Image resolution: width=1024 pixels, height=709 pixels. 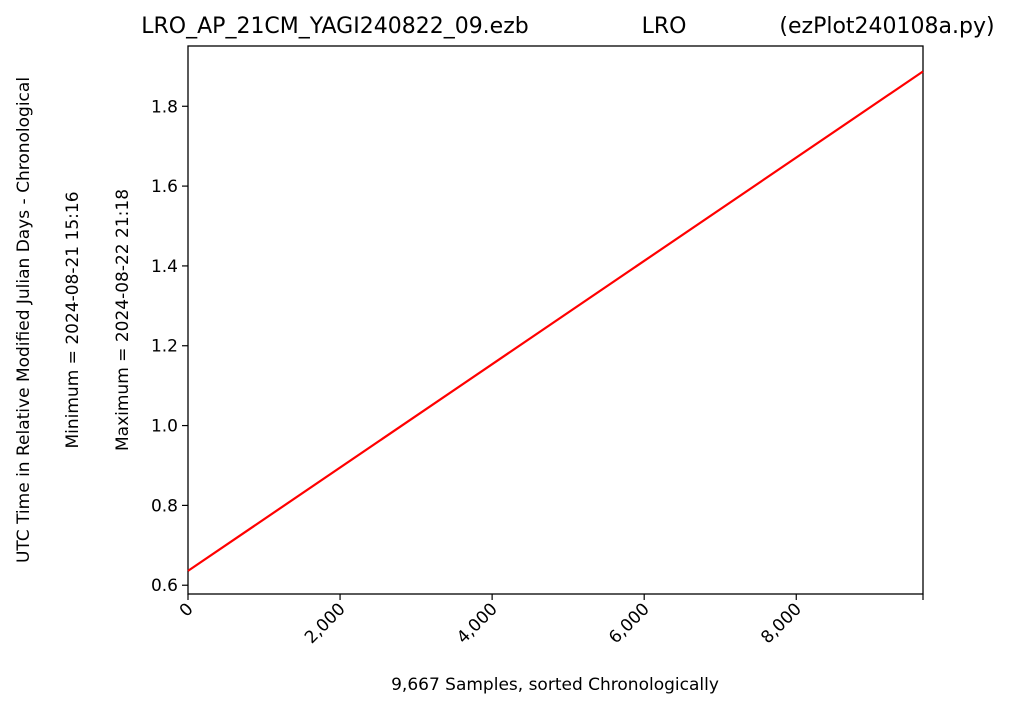 What do you see at coordinates (629, 623) in the screenshot?
I see `x-tick-label: 6,000` at bounding box center [629, 623].